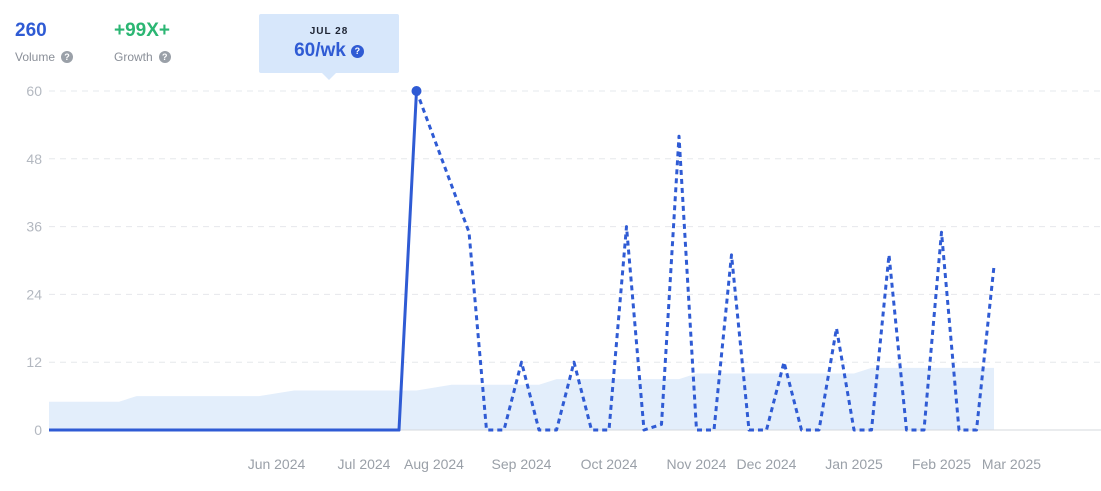 Image resolution: width=1101 pixels, height=491 pixels. Describe the element at coordinates (34, 294) in the screenshot. I see `y-tick-label: 24` at that location.